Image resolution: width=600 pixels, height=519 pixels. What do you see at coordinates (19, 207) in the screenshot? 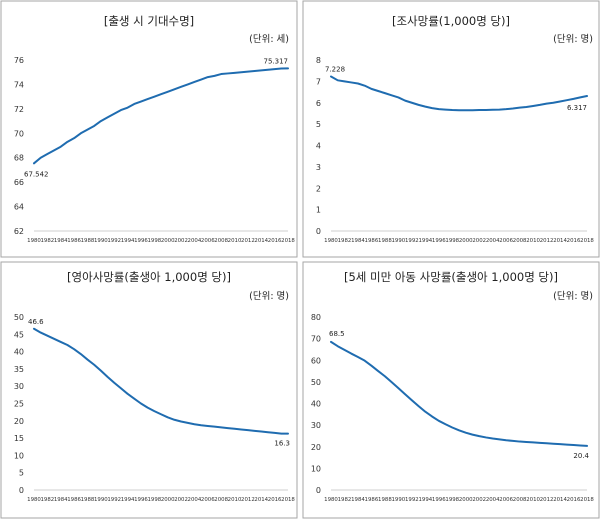
I see `y-tick-label: 64` at bounding box center [19, 207].